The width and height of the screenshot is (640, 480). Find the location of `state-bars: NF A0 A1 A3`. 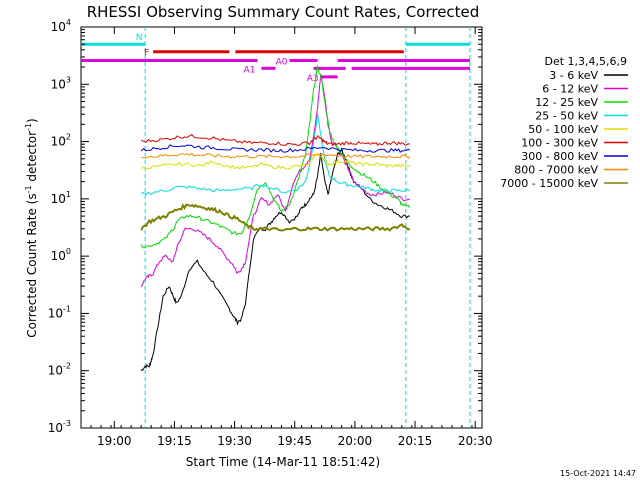

state-bars: NF A0 A1 A3 is located at coordinates (275, 58).